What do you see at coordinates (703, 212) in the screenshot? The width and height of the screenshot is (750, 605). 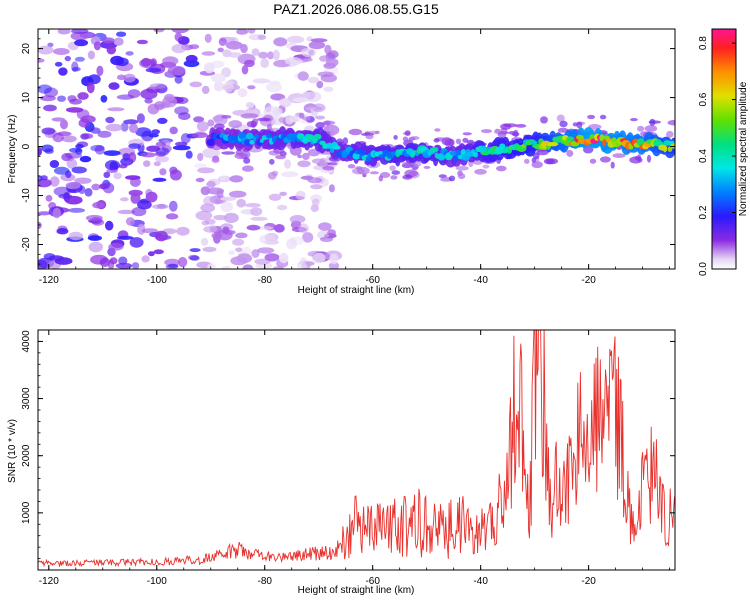 I see `colorbar-tick-label: 0.2` at bounding box center [703, 212].